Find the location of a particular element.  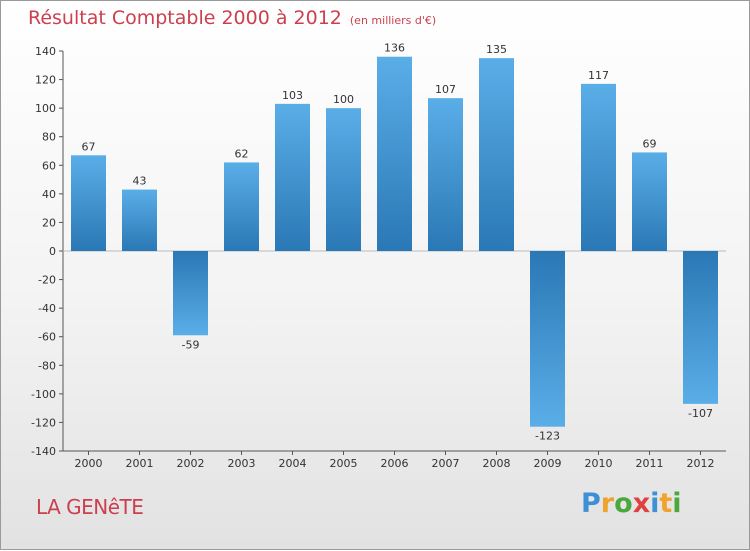

bar-2000 is located at coordinates (88, 203).